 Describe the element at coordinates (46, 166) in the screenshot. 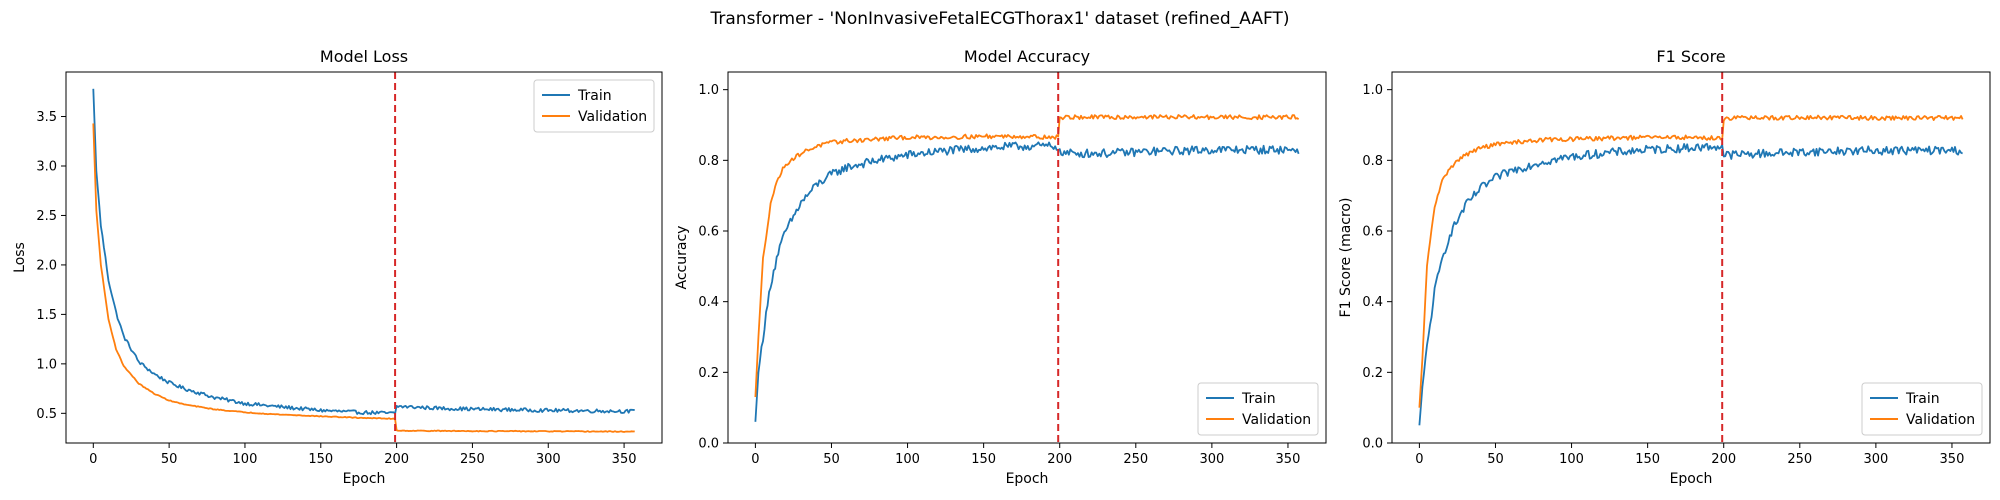

I see `y-tick-label: 3.0` at that location.